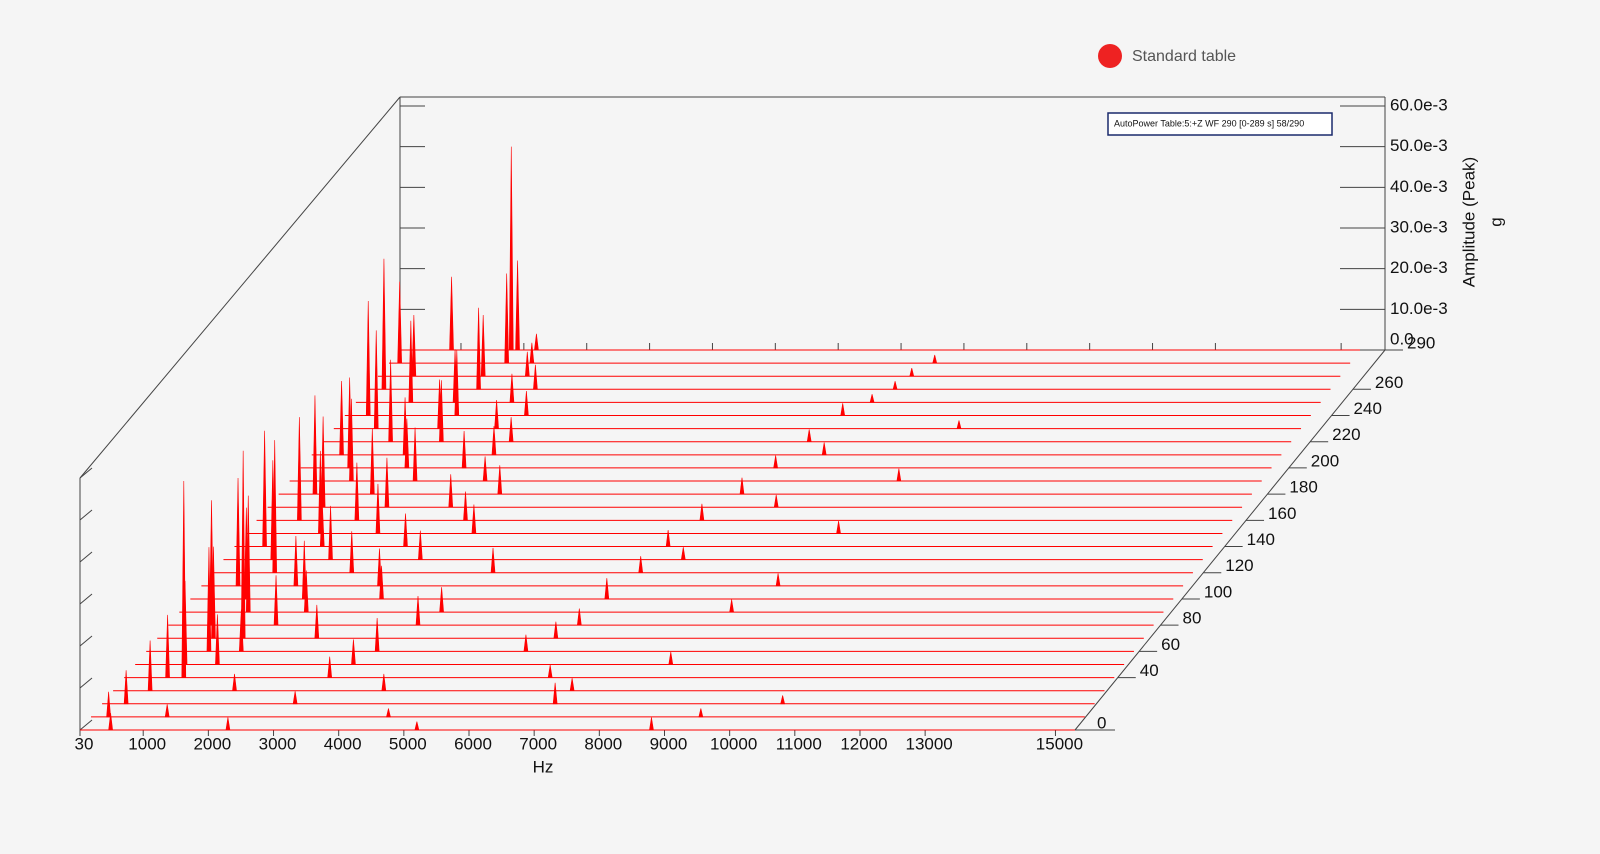 The height and width of the screenshot is (854, 1600). What do you see at coordinates (1110, 56) in the screenshot?
I see `legend-marker` at bounding box center [1110, 56].